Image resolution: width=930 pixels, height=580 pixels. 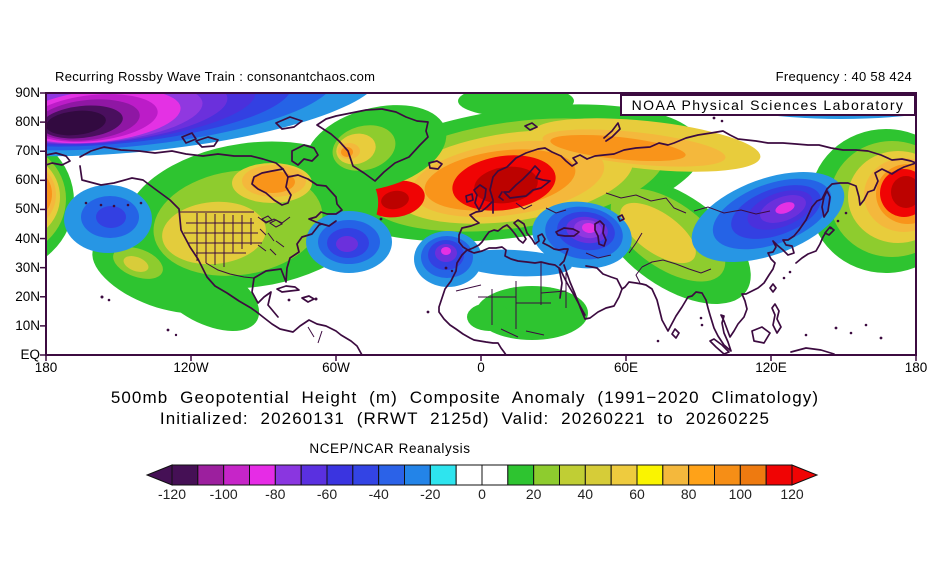 I want to click on lat-tick-label: 80N, so click(x=27, y=122).